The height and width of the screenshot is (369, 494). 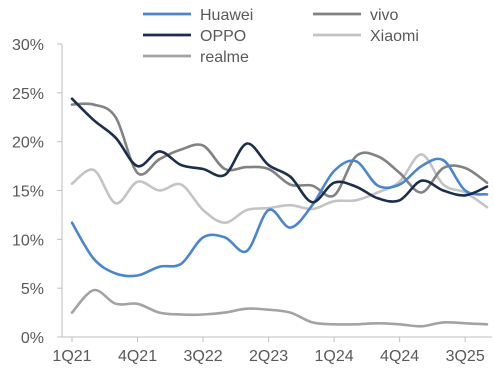 I want to click on y-tick-label: 25%, so click(x=28, y=94).